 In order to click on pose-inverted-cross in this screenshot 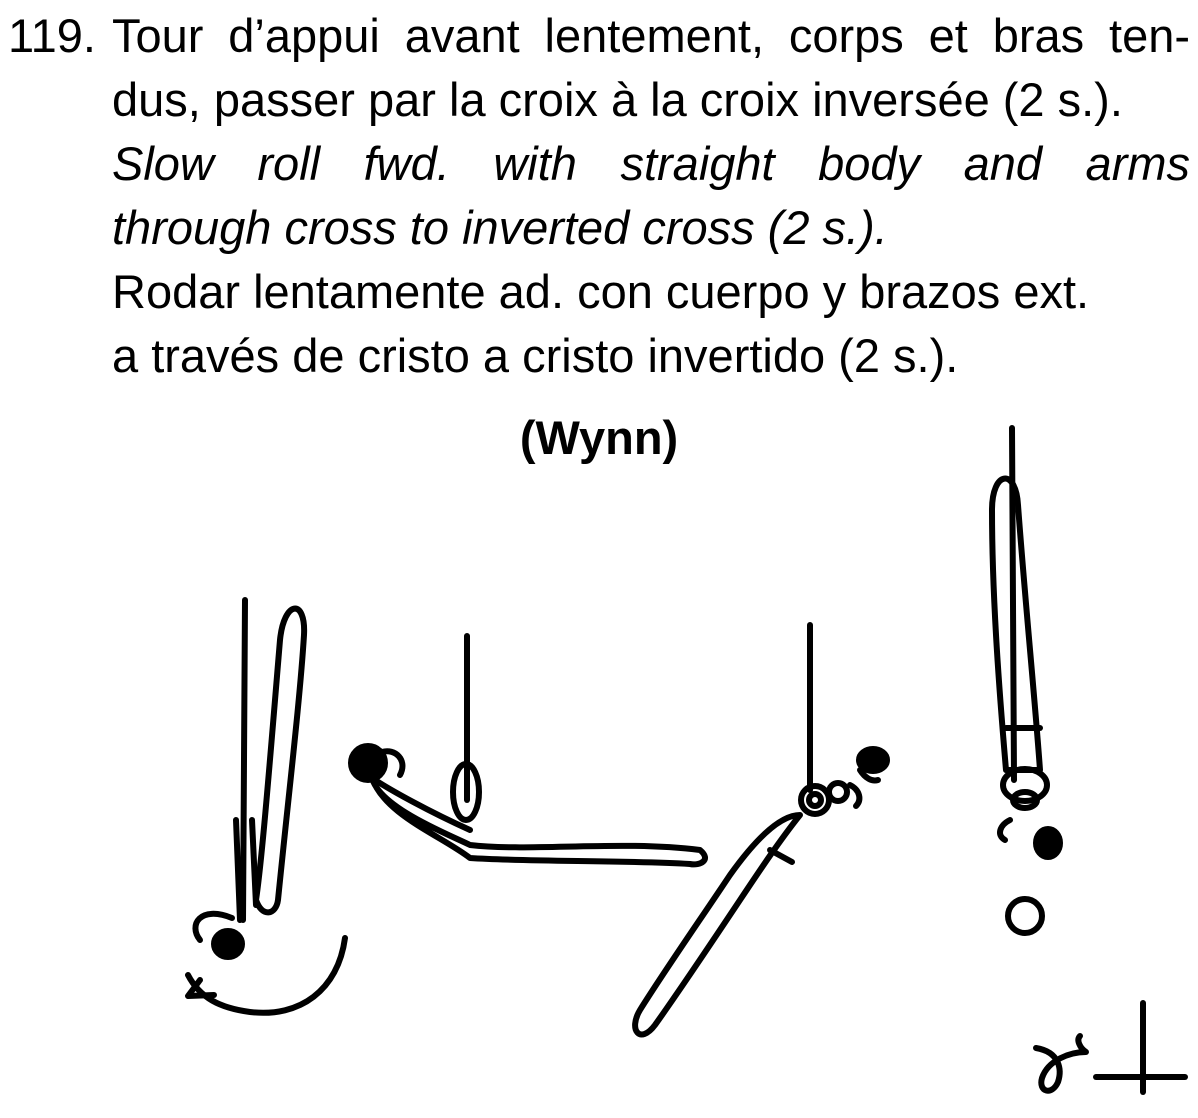, I will do `click(1026, 680)`.